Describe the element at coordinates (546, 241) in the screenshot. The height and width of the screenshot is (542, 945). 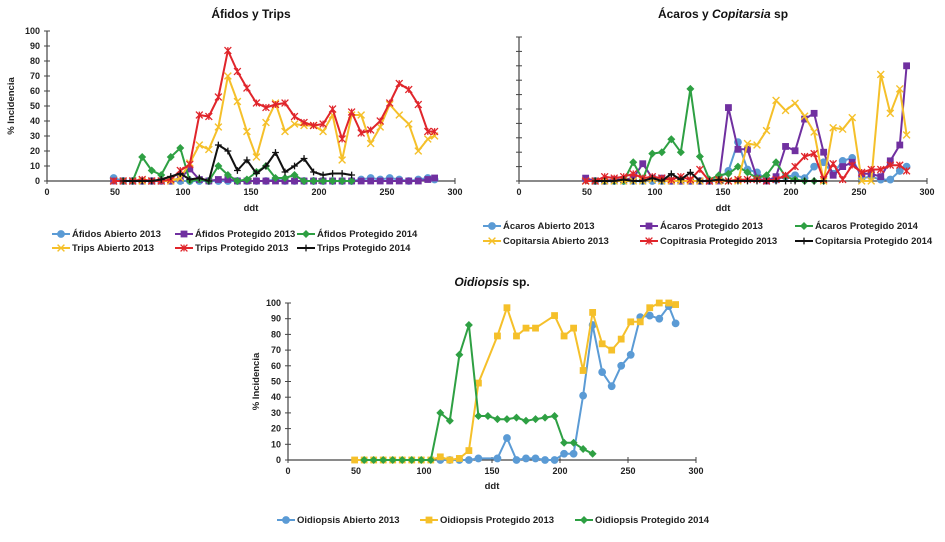
I see `legend-item: Copitarsia Abierto 2013` at that location.